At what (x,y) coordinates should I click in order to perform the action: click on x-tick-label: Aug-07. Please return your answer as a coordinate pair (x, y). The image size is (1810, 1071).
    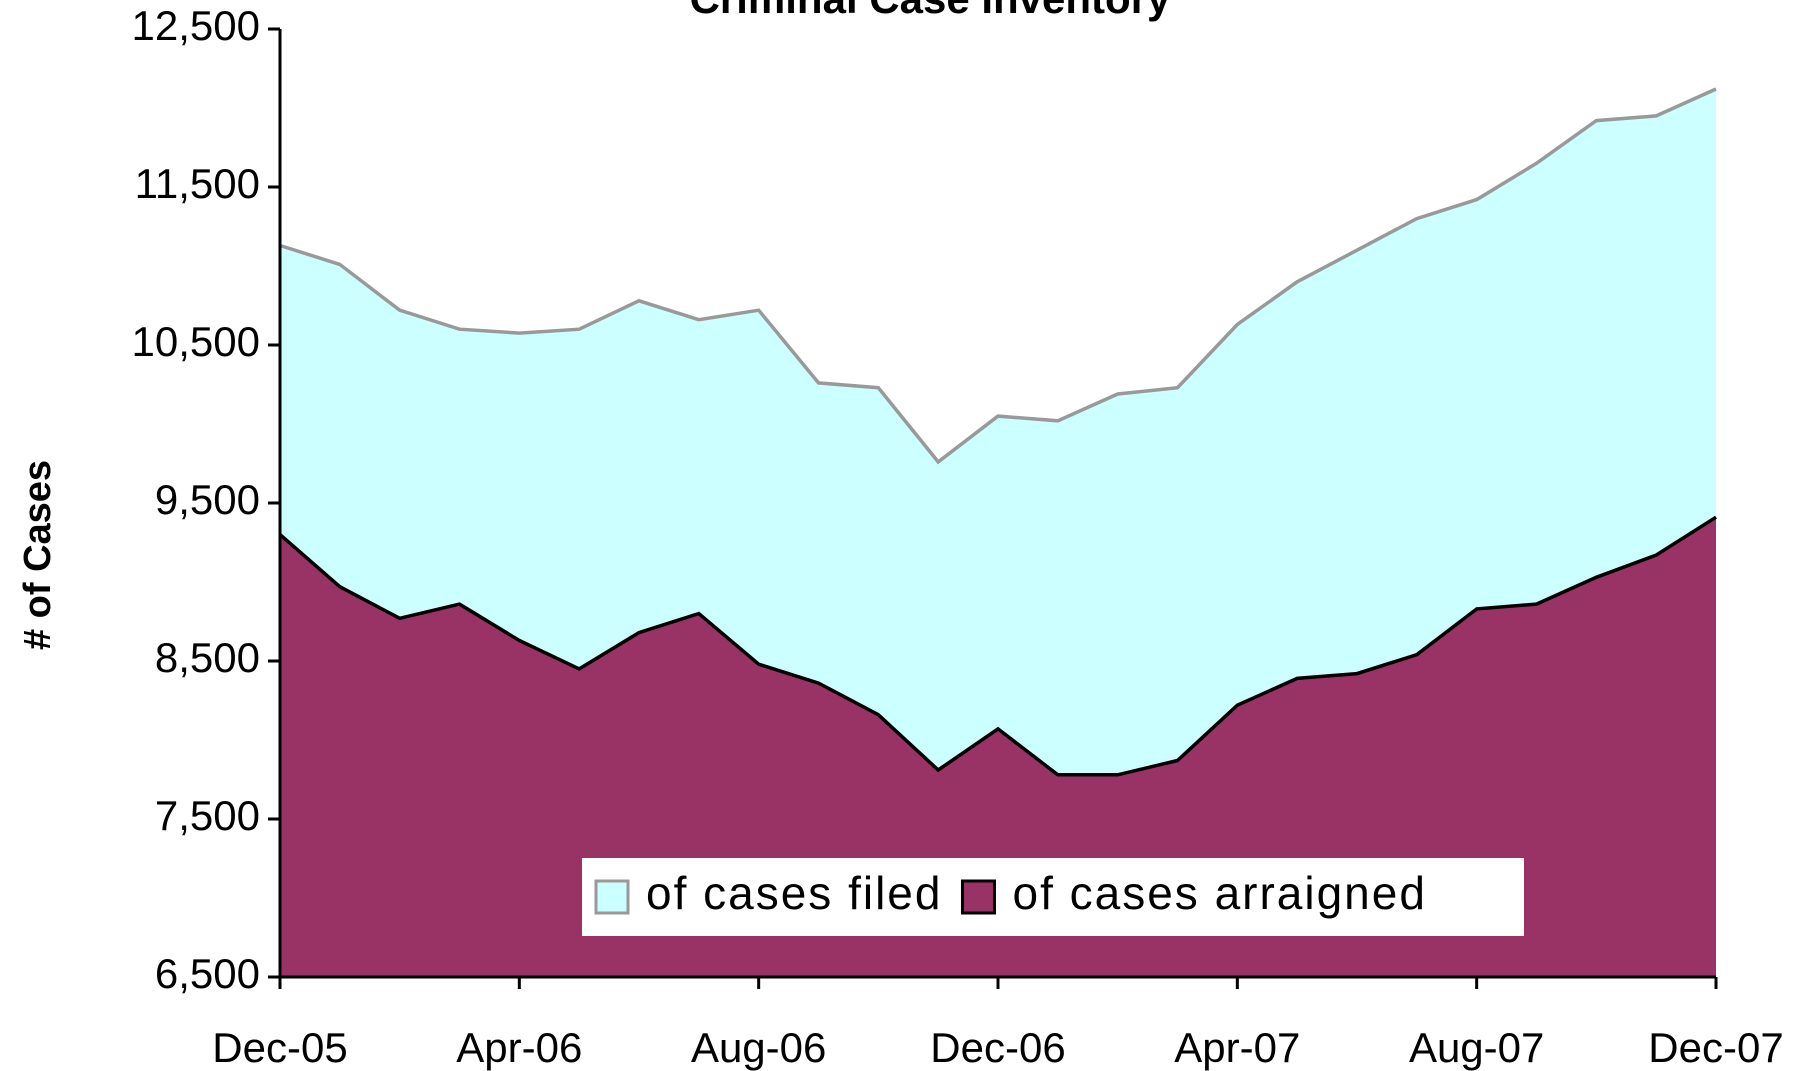
    Looking at the image, I should click on (1476, 1047).